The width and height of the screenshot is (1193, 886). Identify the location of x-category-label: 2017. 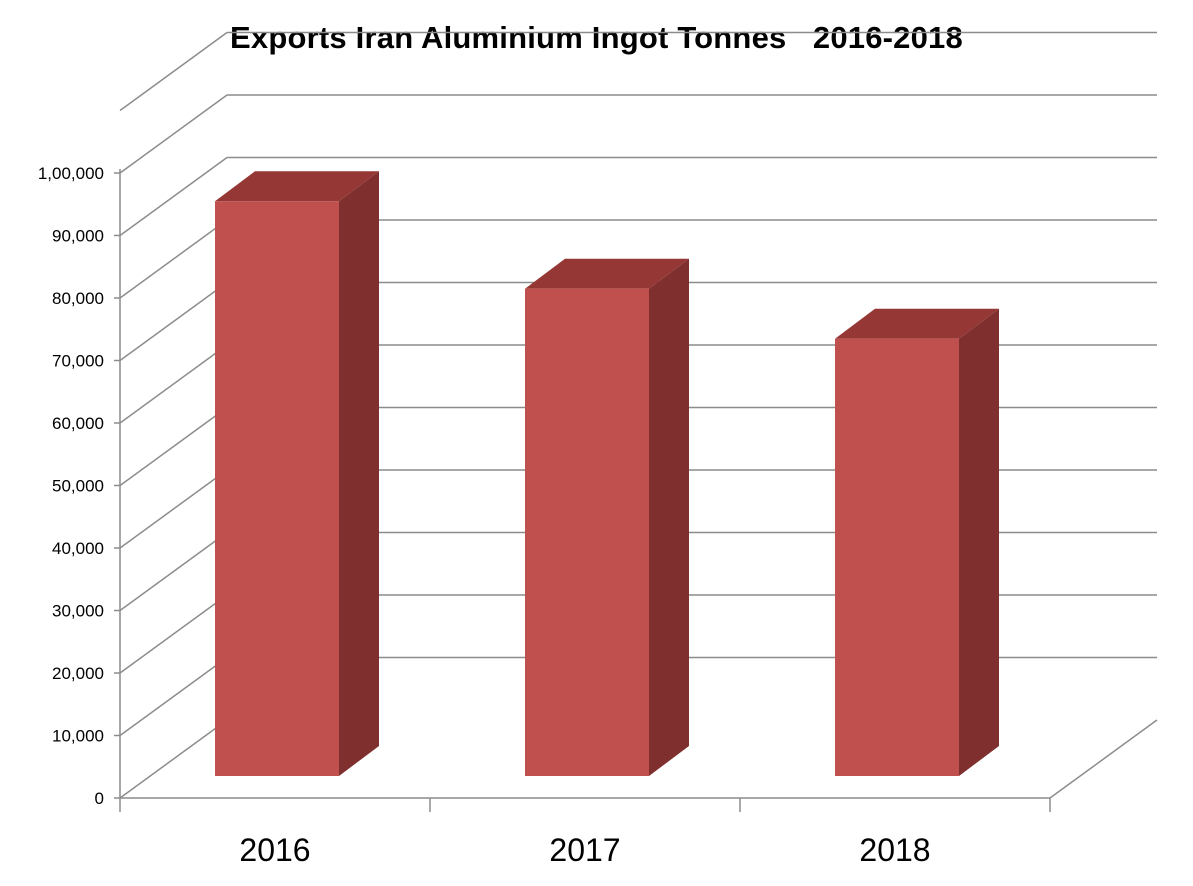
(584, 850).